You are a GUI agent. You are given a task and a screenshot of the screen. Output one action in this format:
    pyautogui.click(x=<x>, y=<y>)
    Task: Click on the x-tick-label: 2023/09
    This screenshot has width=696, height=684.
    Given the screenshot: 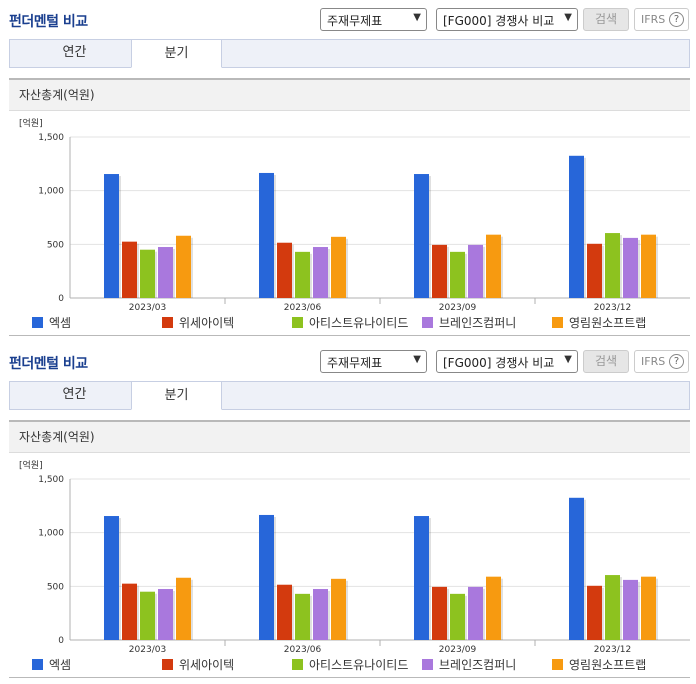 What is the action you would take?
    pyautogui.click(x=458, y=650)
    